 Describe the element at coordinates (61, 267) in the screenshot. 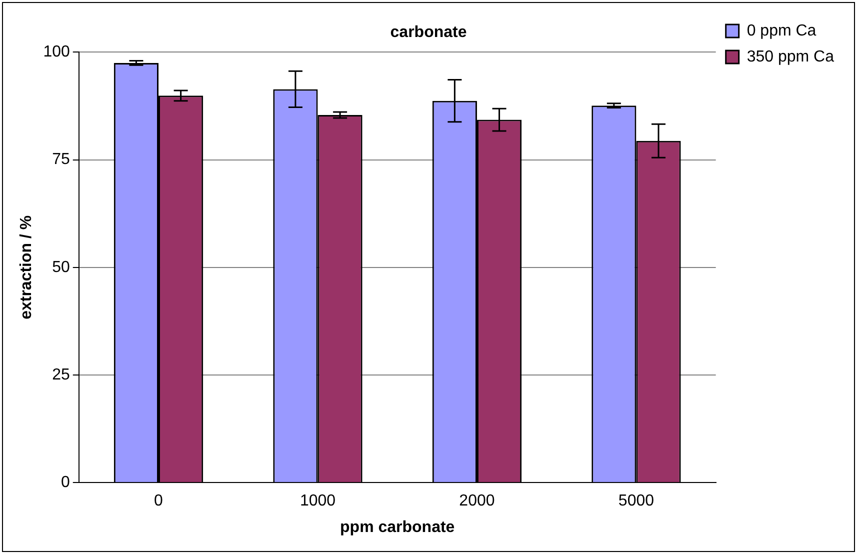

I see `y-tick-label: 50` at that location.